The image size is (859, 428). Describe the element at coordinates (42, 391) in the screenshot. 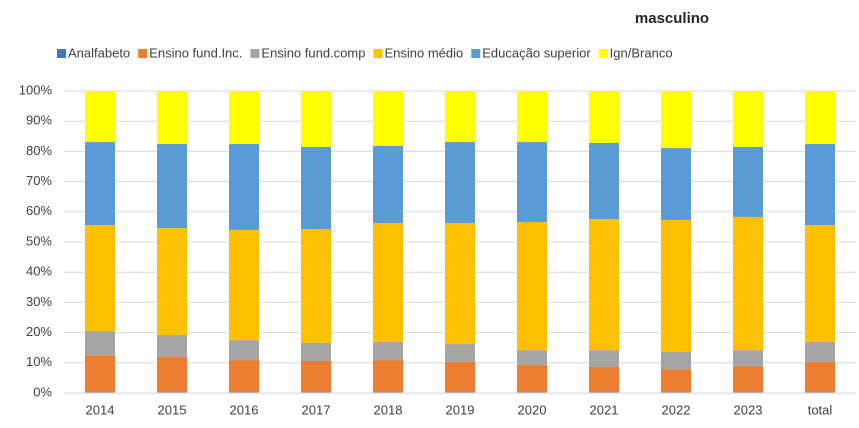

I see `y-tick-label: 0%` at that location.